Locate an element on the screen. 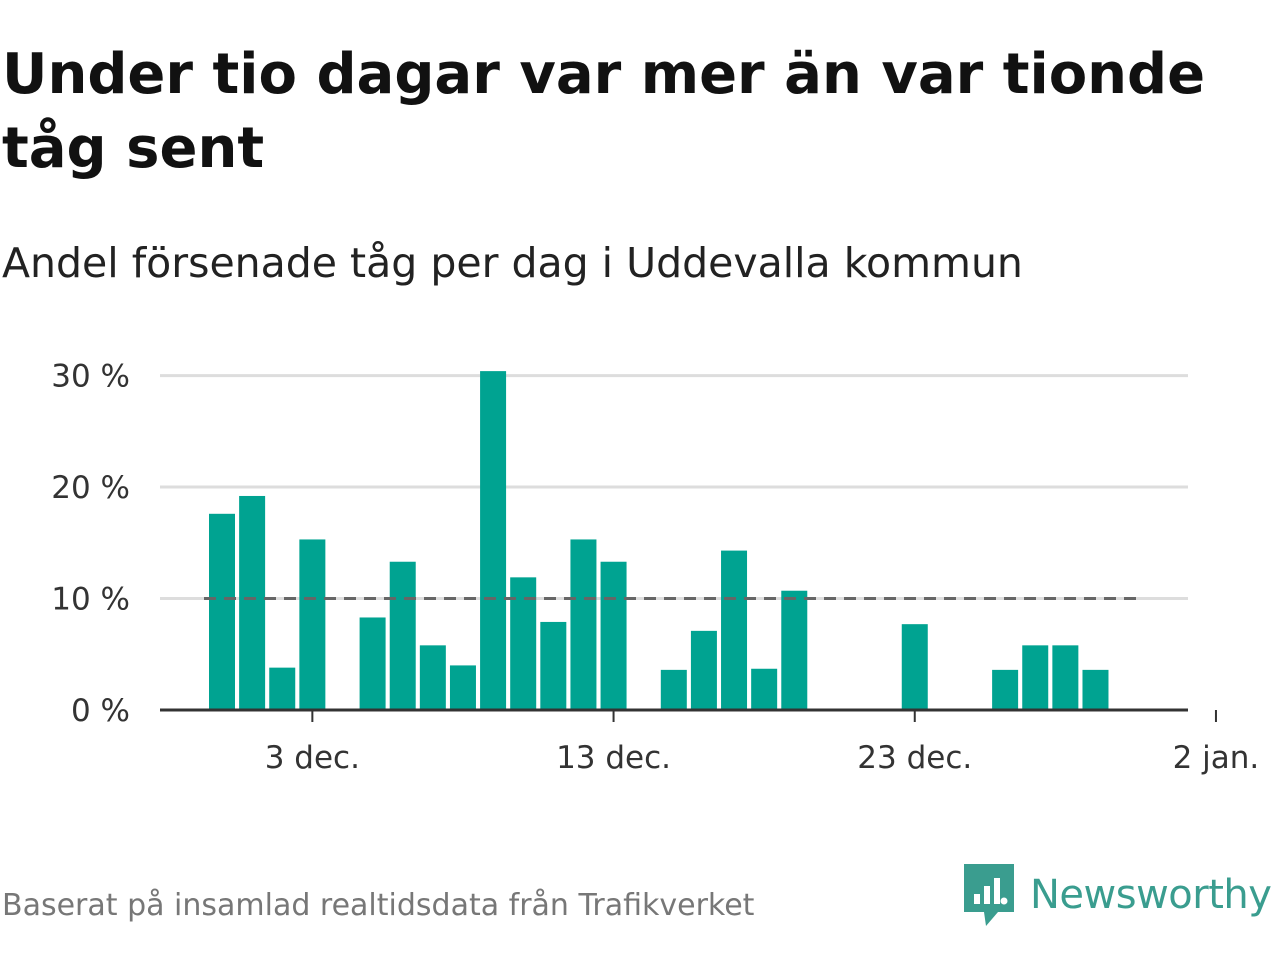  x-tick-label: 2 jan. is located at coordinates (1216, 758).